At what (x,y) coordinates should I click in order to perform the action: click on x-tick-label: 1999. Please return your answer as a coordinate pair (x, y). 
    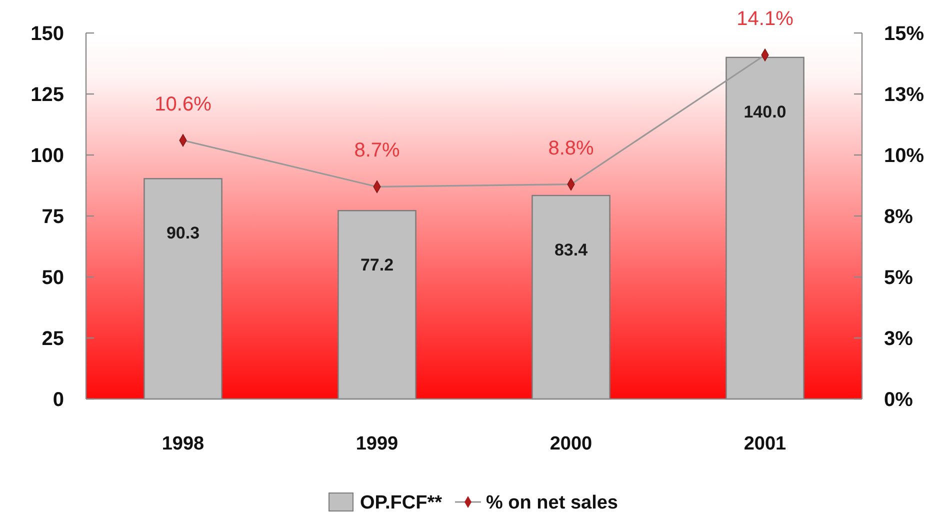
    Looking at the image, I should click on (377, 444).